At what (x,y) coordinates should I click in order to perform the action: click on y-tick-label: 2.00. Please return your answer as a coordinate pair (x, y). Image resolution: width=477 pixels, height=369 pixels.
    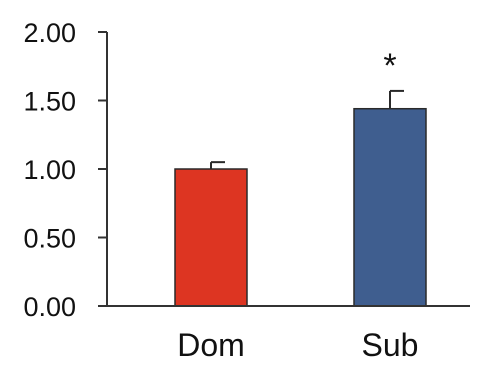
    Looking at the image, I should click on (49, 33).